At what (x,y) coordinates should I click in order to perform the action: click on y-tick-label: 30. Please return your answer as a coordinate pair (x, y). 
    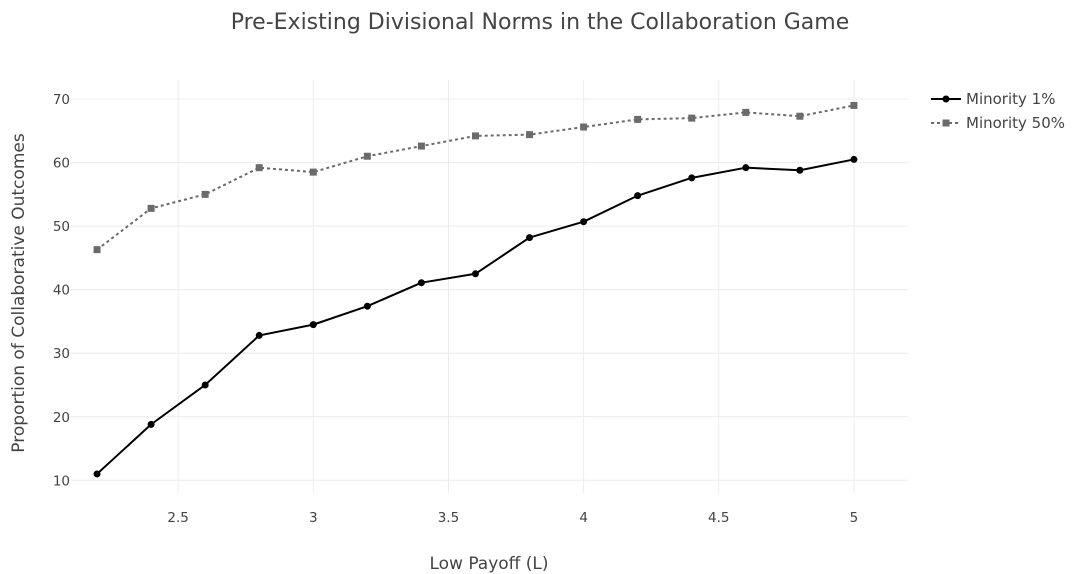
    Looking at the image, I should click on (61, 354).